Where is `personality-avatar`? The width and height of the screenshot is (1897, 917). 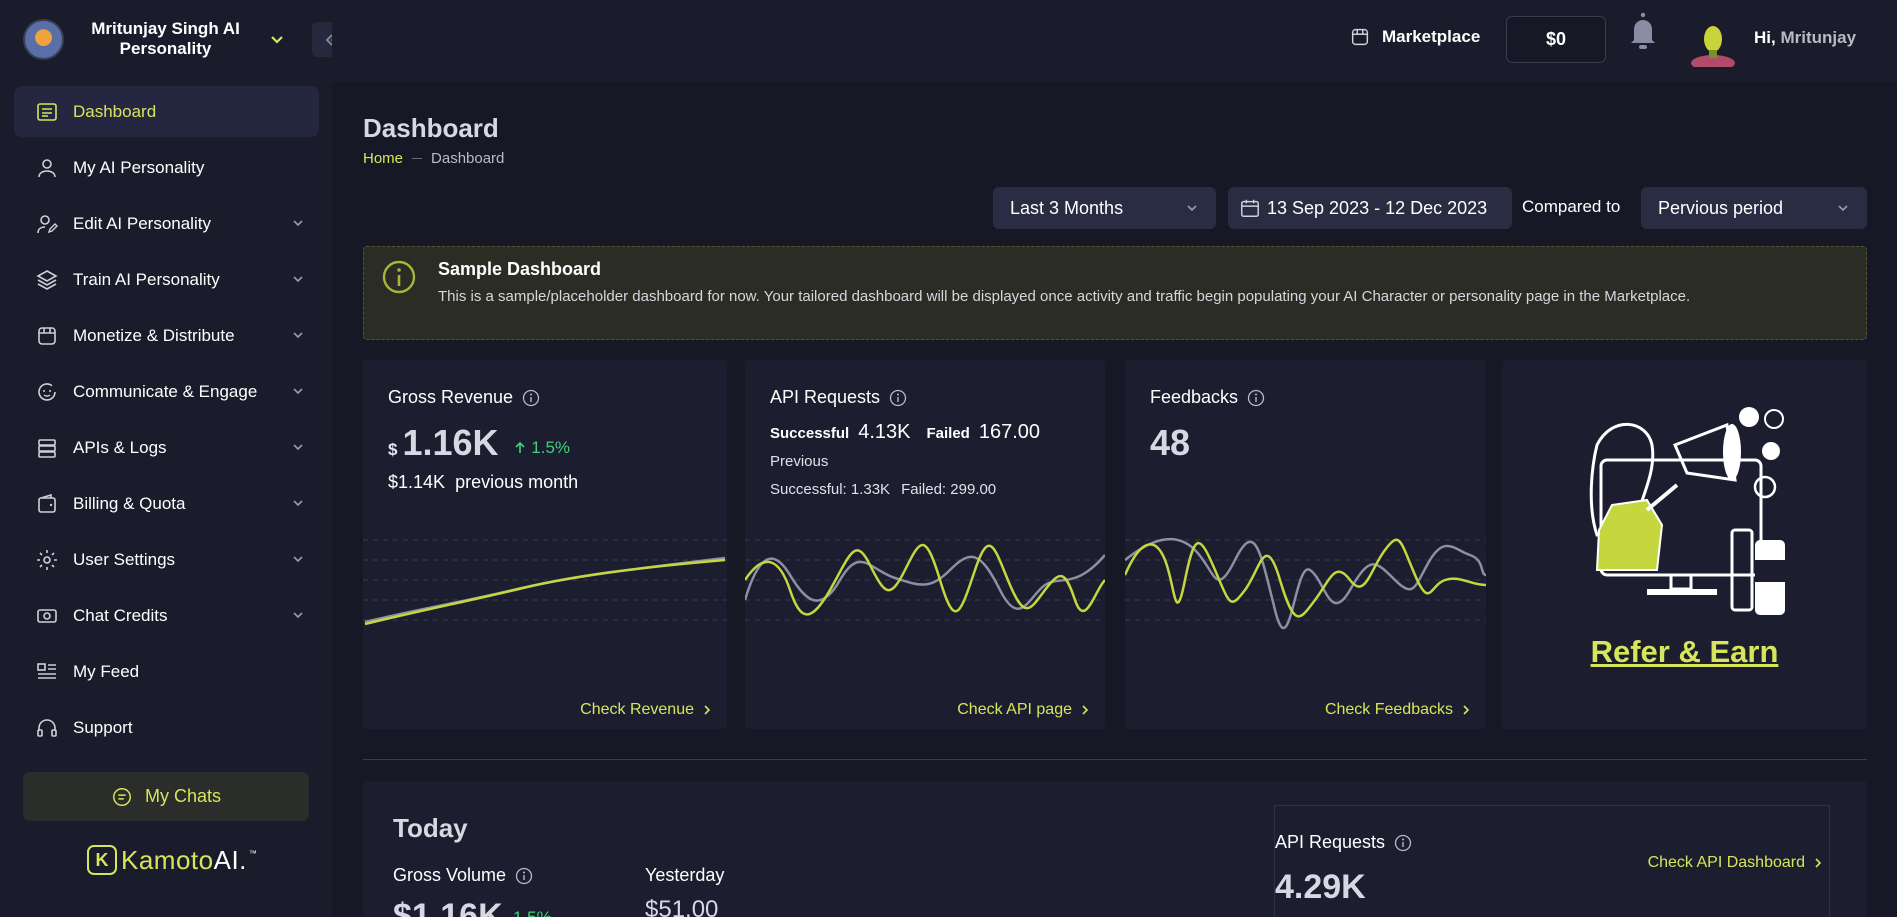 personality-avatar is located at coordinates (43, 39).